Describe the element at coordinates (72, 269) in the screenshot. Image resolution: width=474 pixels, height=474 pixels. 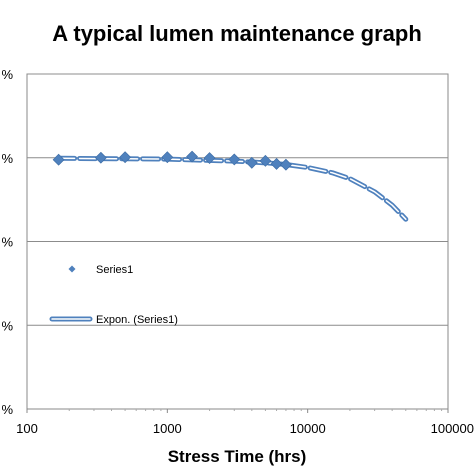
I see `legend-marker-diamond` at that location.